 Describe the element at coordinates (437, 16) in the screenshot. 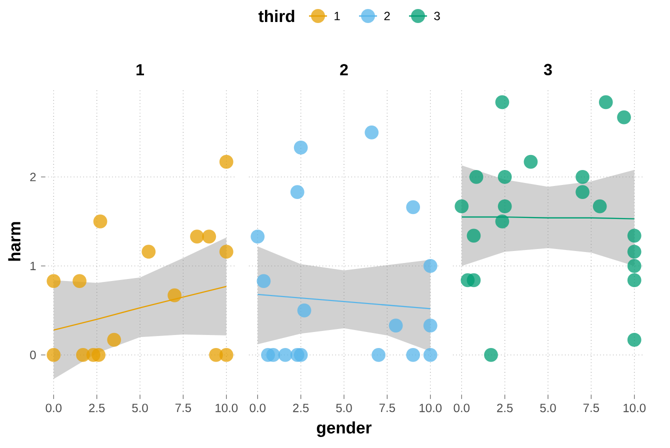

I see `legend-label: 3` at that location.